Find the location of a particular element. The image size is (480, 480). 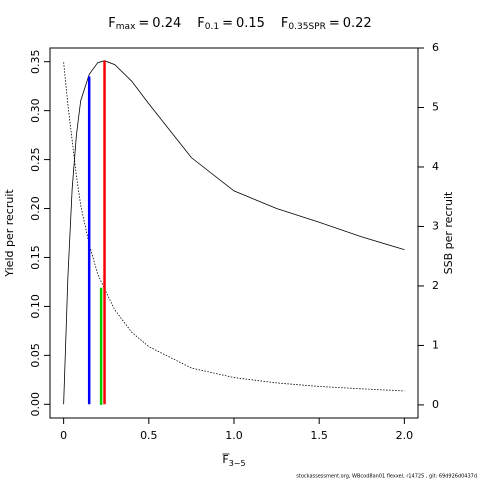

chart-title: Fmax = 0.24 F0.1 = 0.15 F0.35SPR = 0.22 is located at coordinates (239, 24).